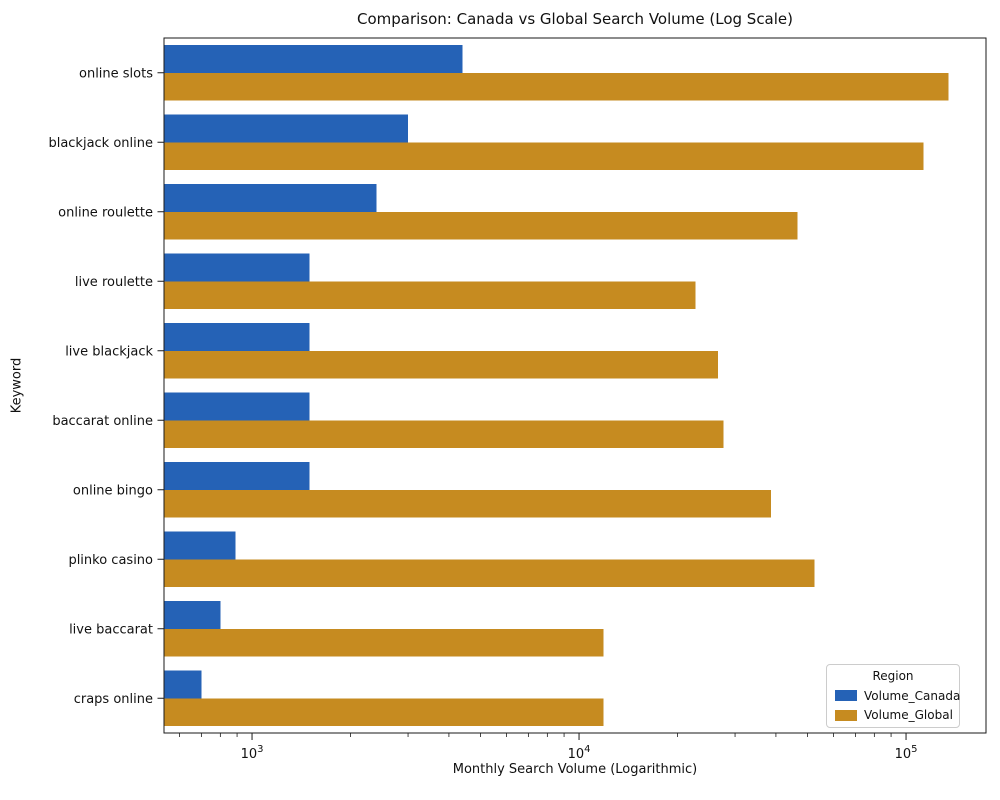  What do you see at coordinates (286, 128) in the screenshot?
I see `bar-canada-blackjack-online` at bounding box center [286, 128].